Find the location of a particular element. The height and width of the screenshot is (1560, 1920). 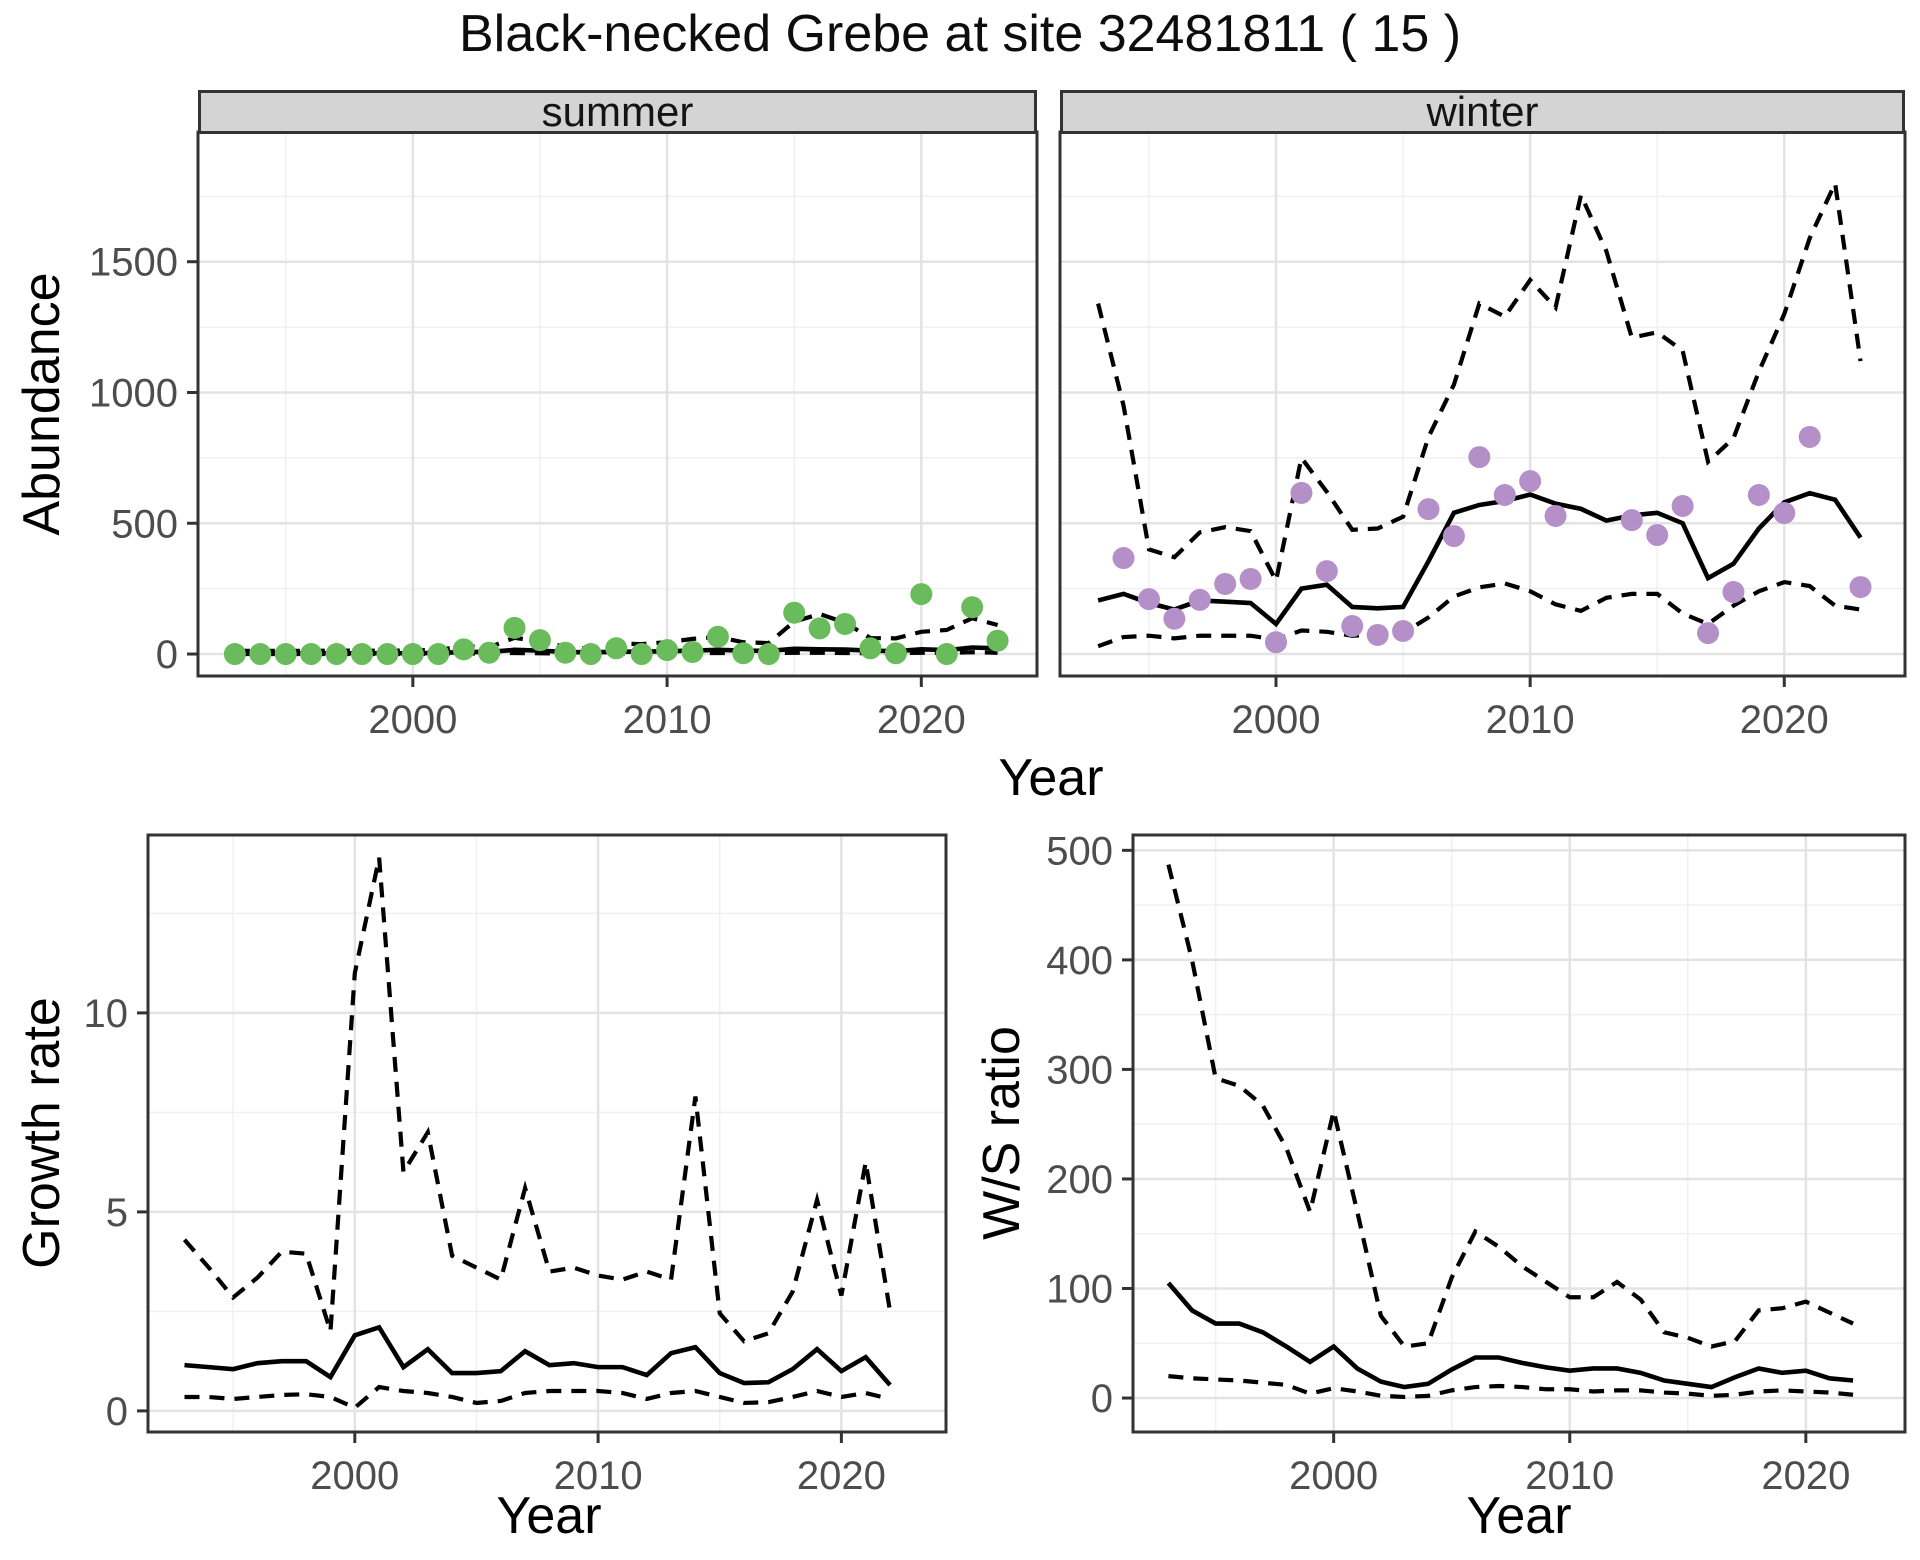

year-axis-title-growth: Year is located at coordinates (549, 1516).